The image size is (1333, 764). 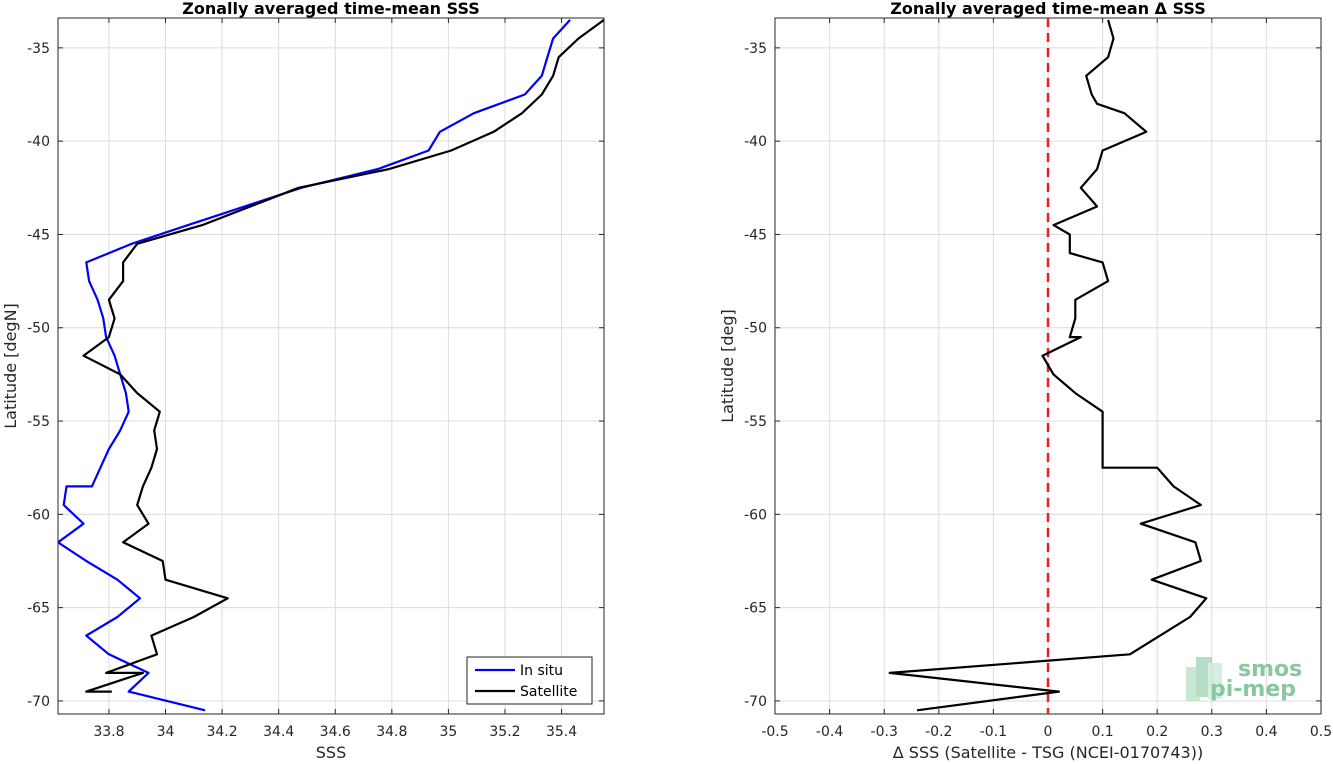 I want to click on x-tick-label: -0.1, so click(x=993, y=732).